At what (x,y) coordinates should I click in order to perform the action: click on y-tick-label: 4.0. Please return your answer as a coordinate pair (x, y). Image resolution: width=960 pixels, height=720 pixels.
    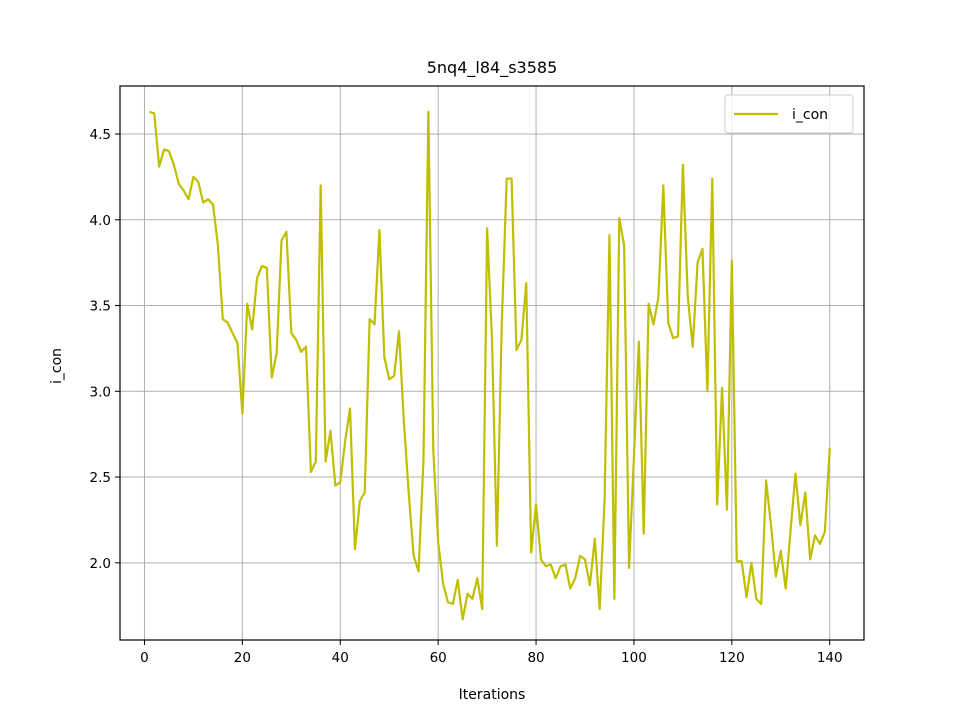
    Looking at the image, I should click on (100, 221).